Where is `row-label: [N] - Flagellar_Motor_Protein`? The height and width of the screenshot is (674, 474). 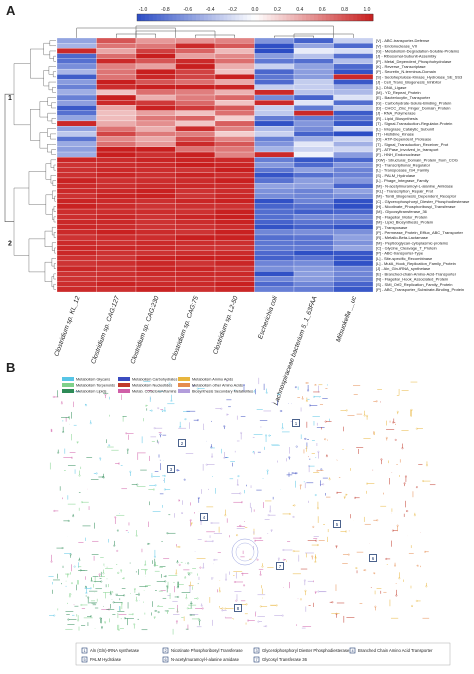 row-label: [N] - Flagellar_Motor_Protein is located at coordinates (401, 216).